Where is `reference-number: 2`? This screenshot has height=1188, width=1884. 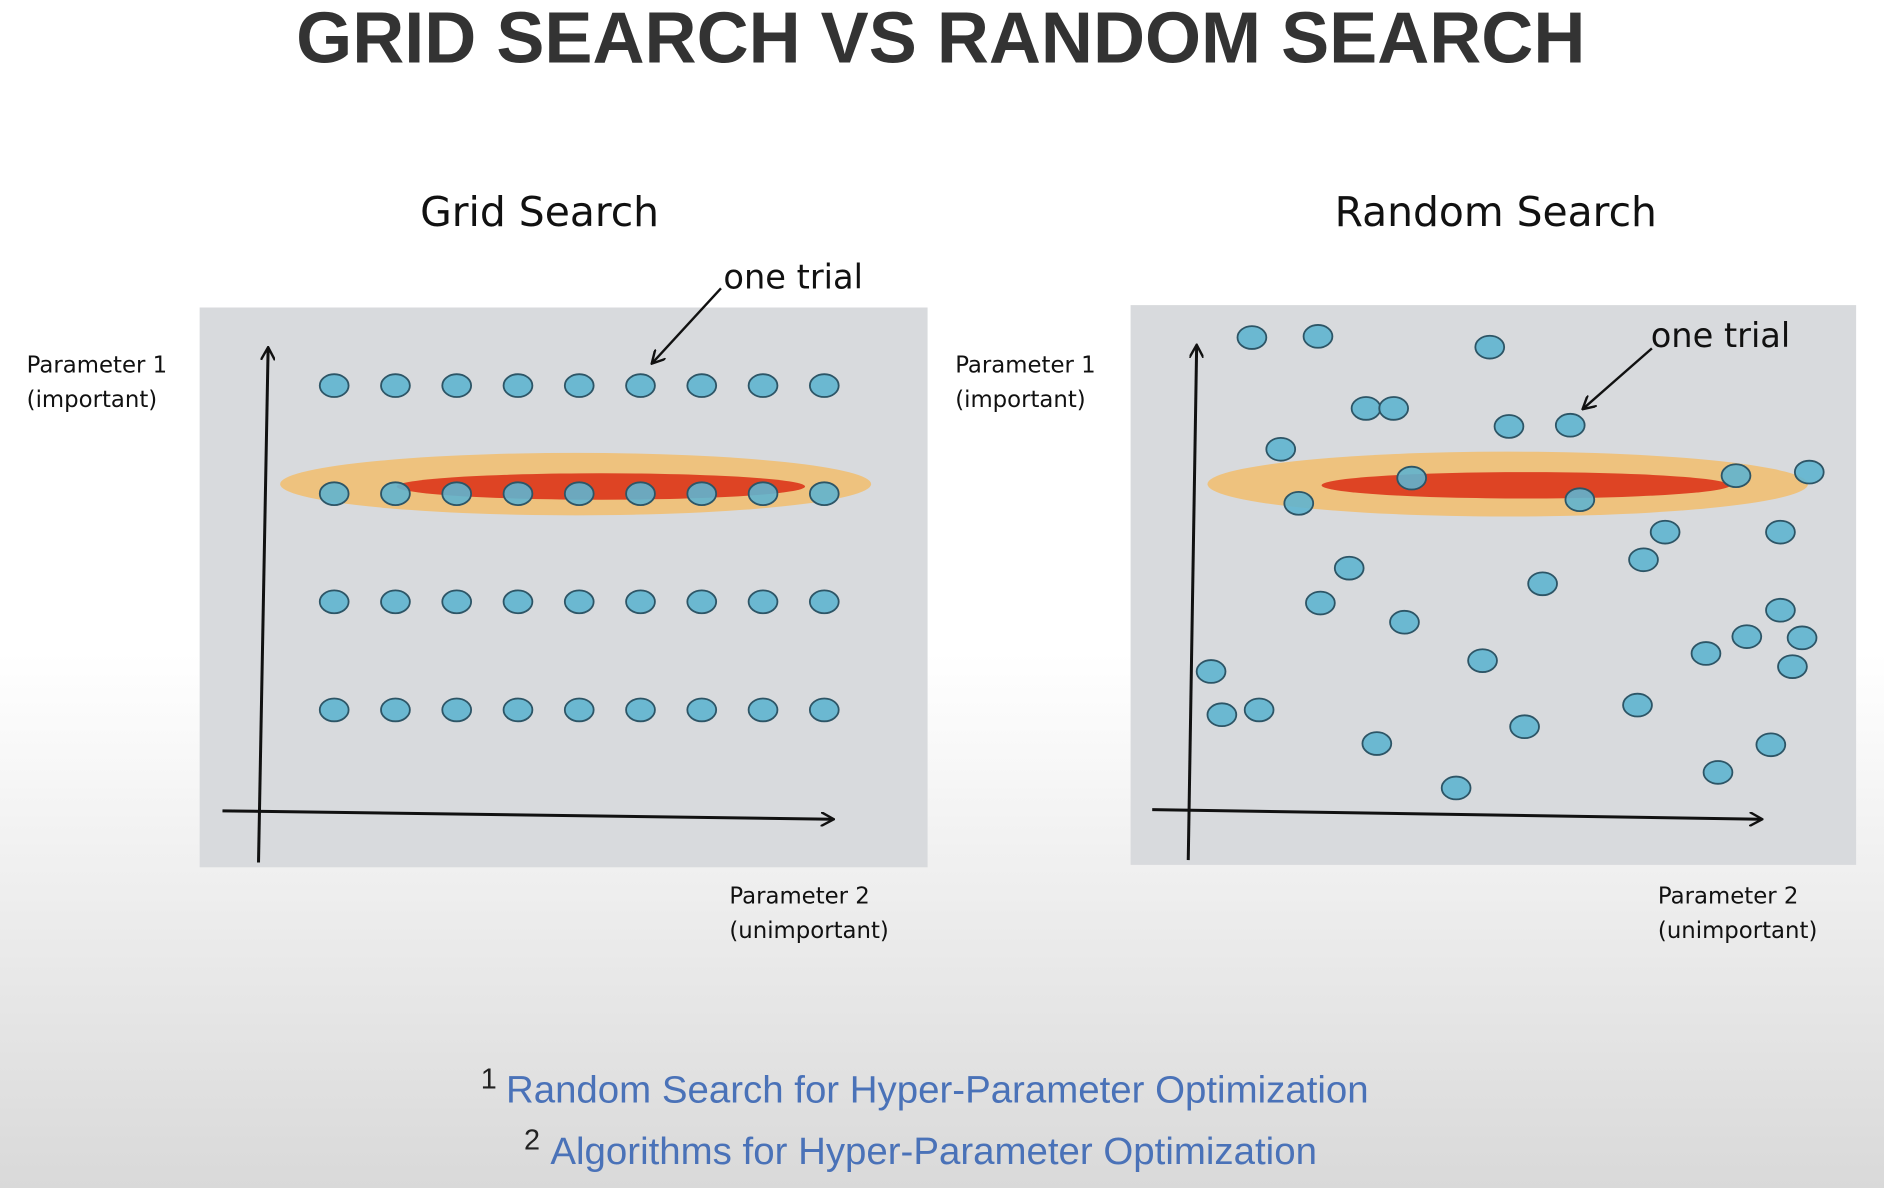 reference-number: 2 is located at coordinates (532, 1141).